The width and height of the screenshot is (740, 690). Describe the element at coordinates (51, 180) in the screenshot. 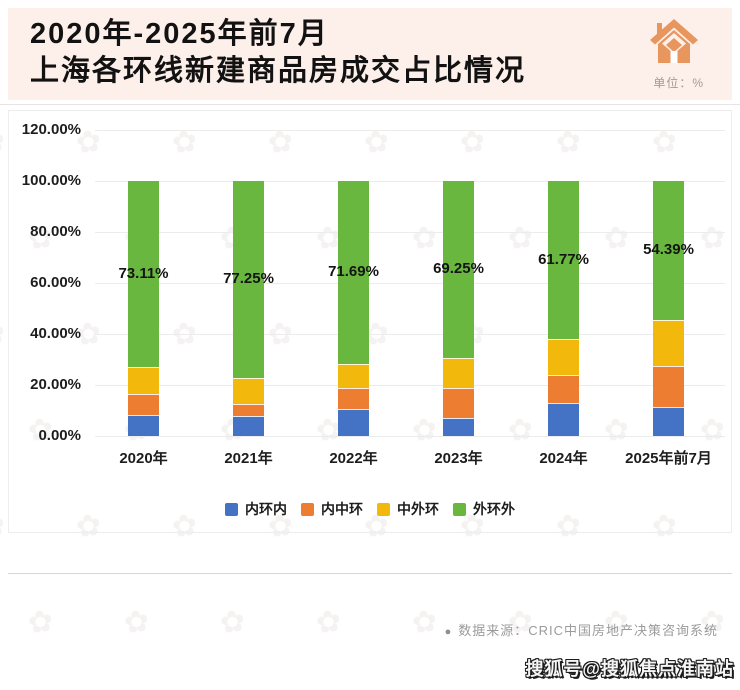

I see `y-axis-tick-label: 100.00%` at that location.